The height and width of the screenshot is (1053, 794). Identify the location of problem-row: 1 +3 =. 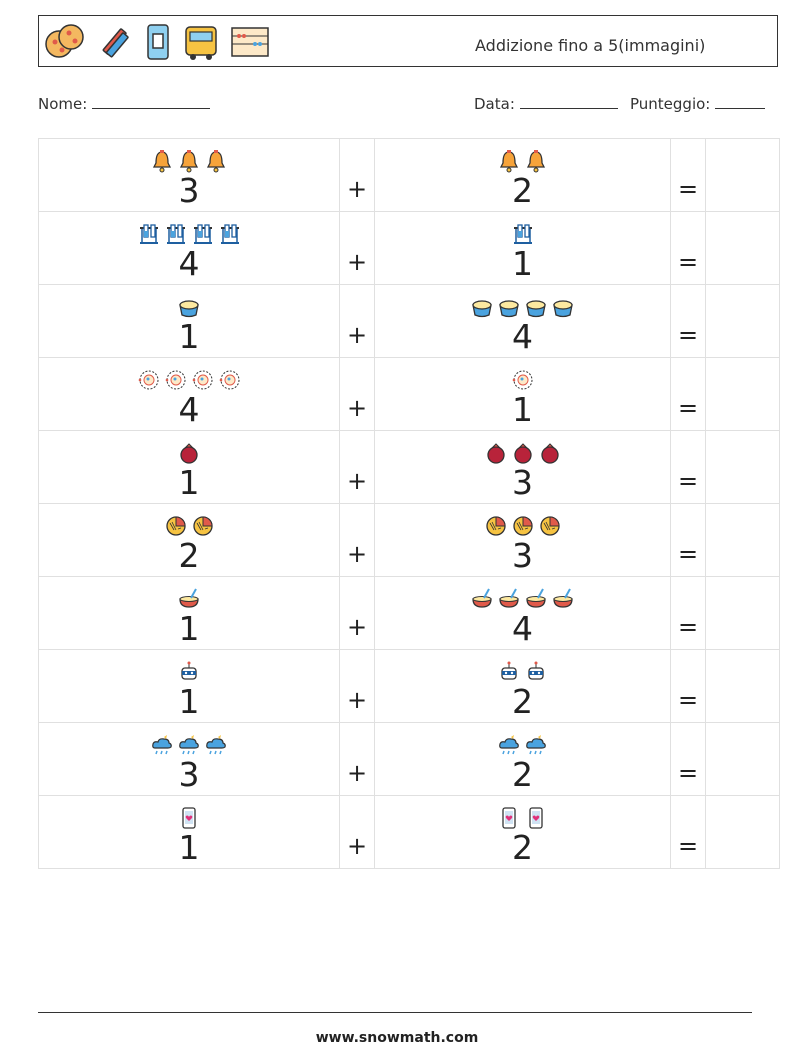
(409, 467).